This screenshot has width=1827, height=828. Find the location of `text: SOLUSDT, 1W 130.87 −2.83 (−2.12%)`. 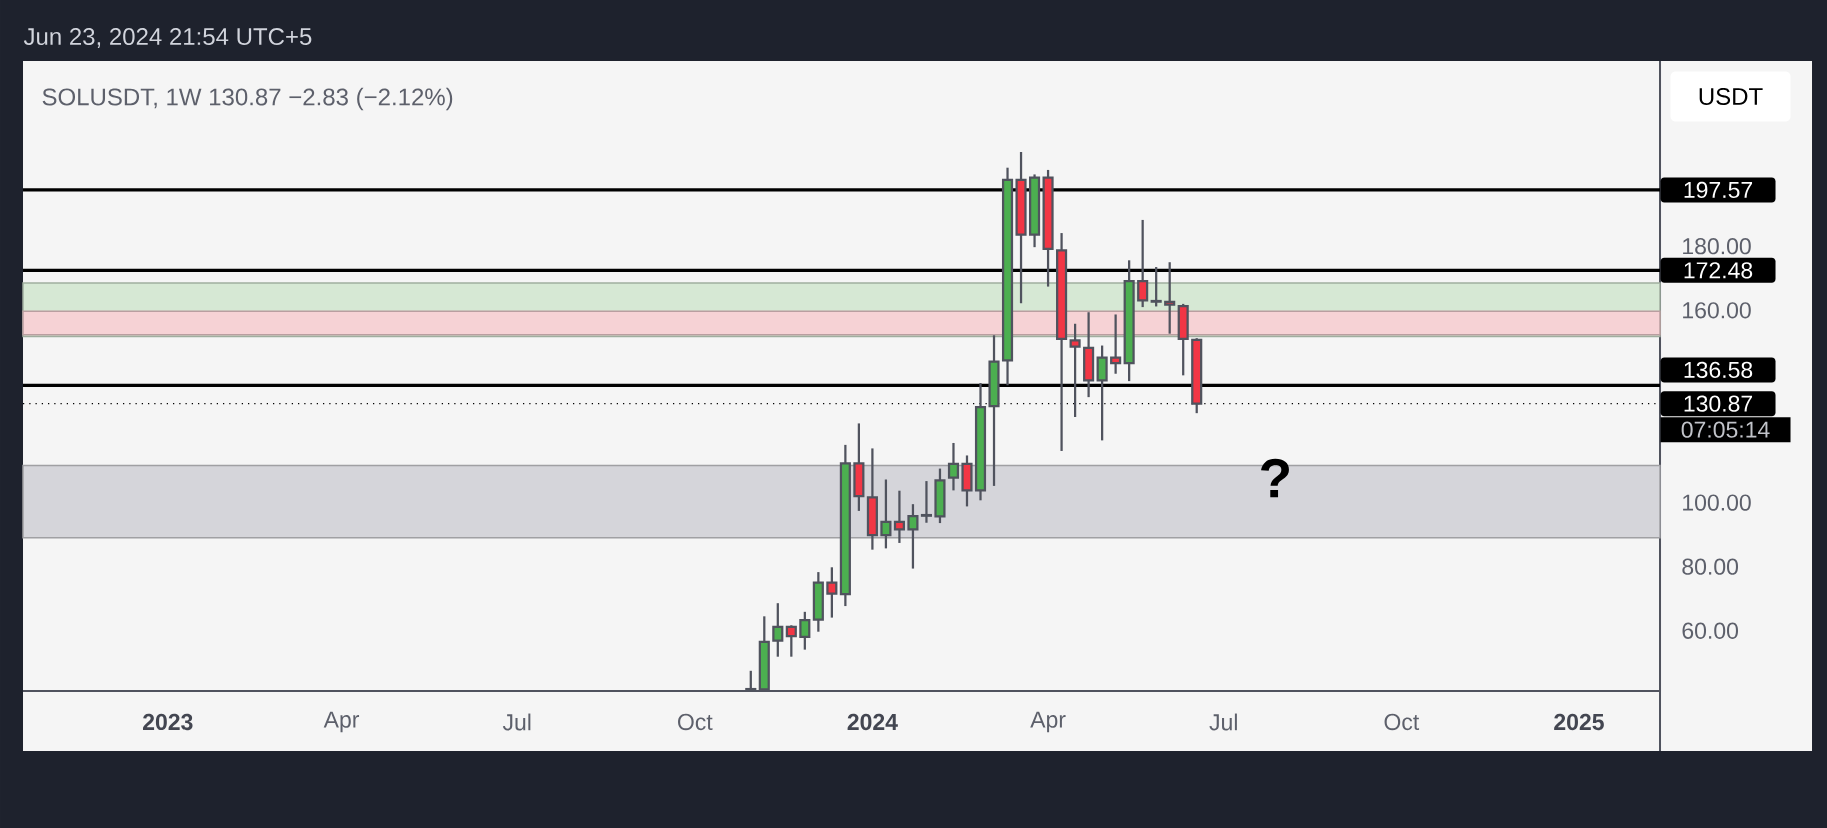

text: SOLUSDT, 1W 130.87 −2.83 (−2.12%) is located at coordinates (247, 99).